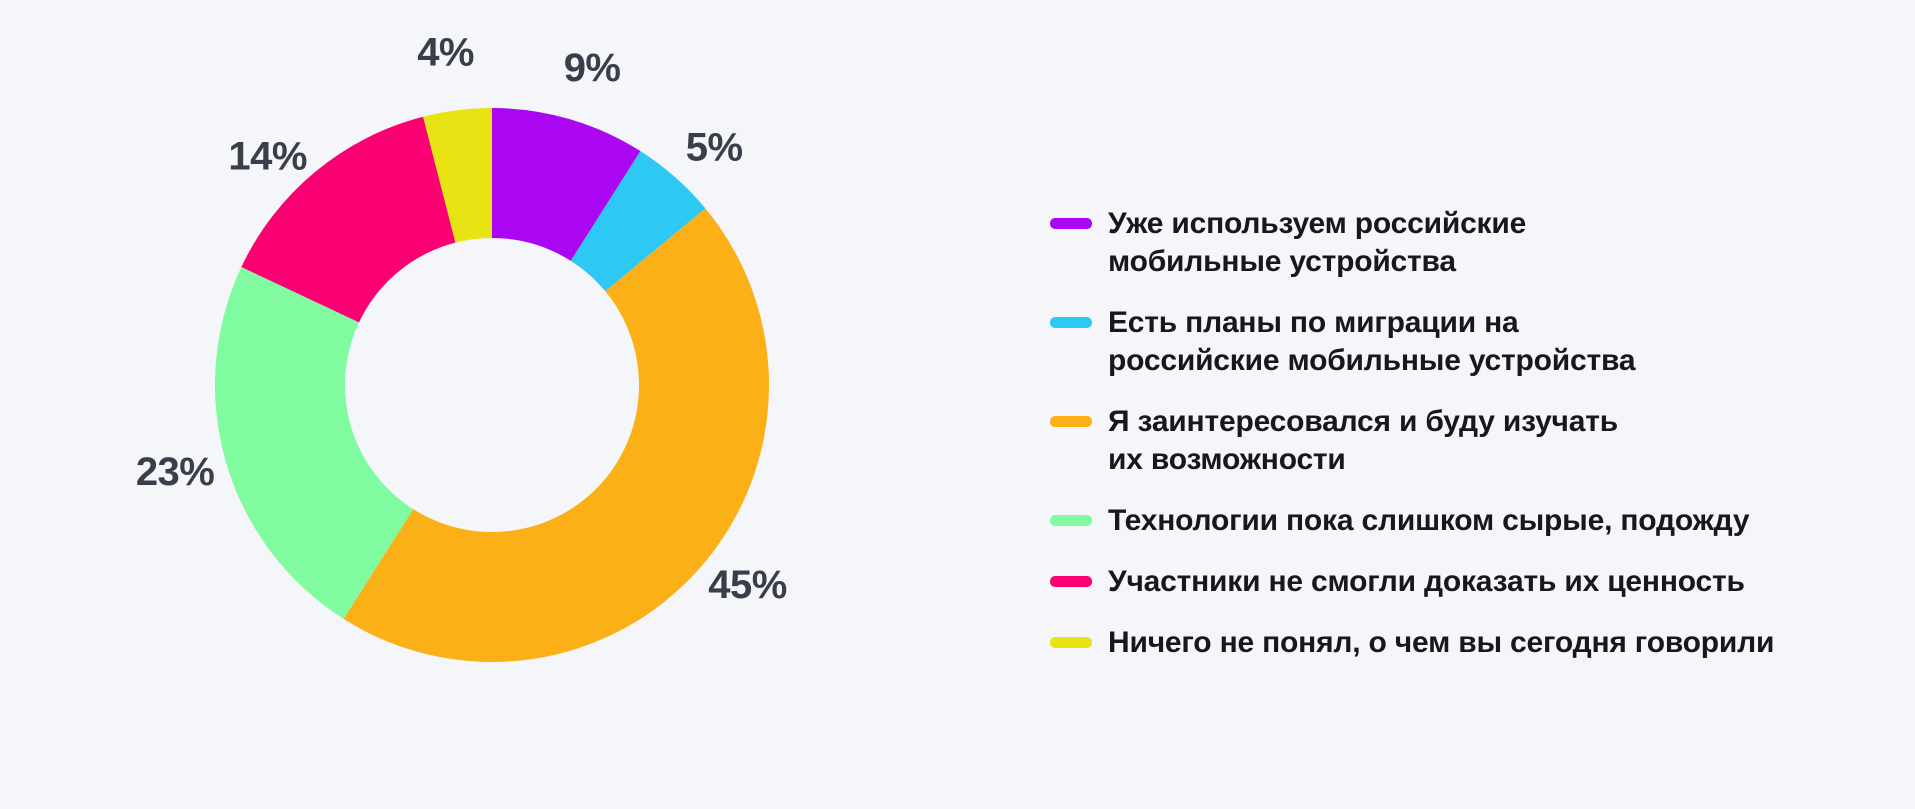 This screenshot has height=809, width=1915. What do you see at coordinates (1227, 459) in the screenshot?
I see `legend-label-line: их возможности` at bounding box center [1227, 459].